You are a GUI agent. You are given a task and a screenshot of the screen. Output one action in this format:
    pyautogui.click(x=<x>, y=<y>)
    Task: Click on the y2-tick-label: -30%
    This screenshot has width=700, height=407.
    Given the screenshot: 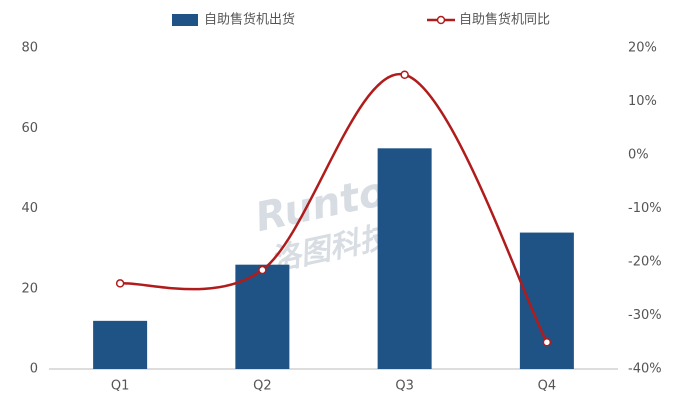 What is the action you would take?
    pyautogui.click(x=645, y=315)
    